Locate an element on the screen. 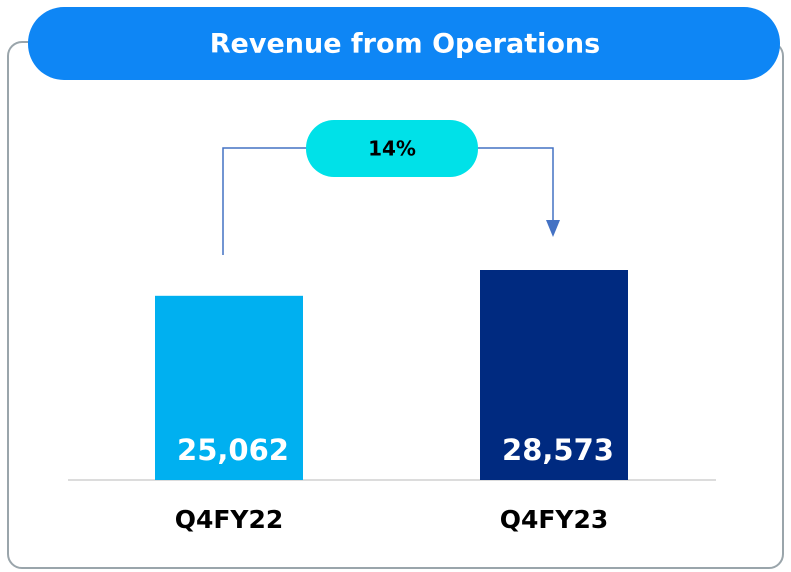 This screenshot has height=572, width=791. connector-left is located at coordinates (265, 201).